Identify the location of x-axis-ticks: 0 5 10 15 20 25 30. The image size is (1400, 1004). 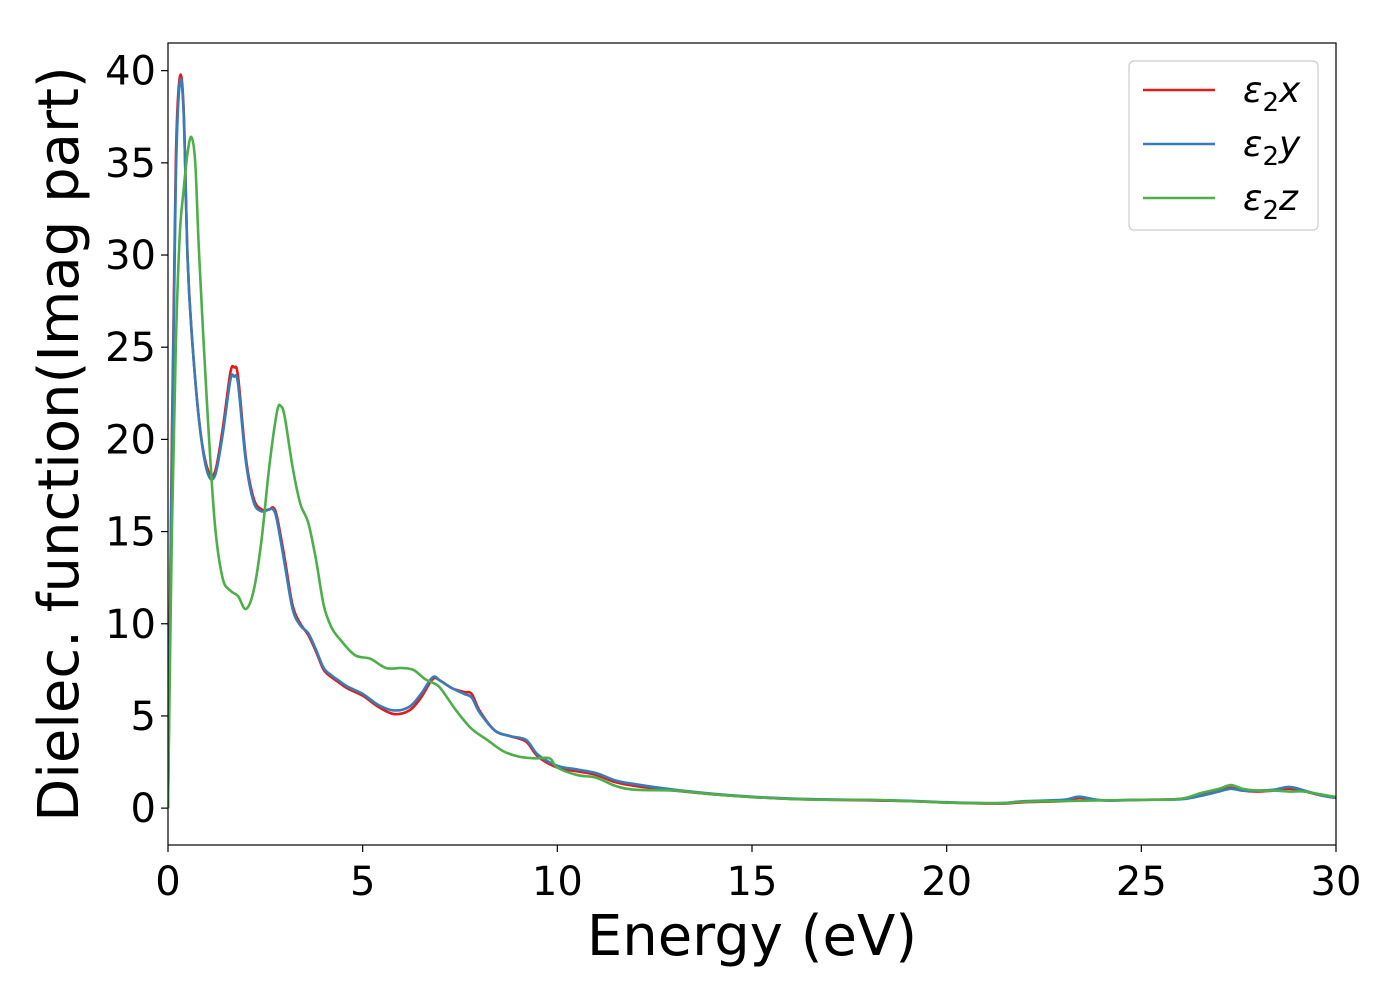
(758, 875).